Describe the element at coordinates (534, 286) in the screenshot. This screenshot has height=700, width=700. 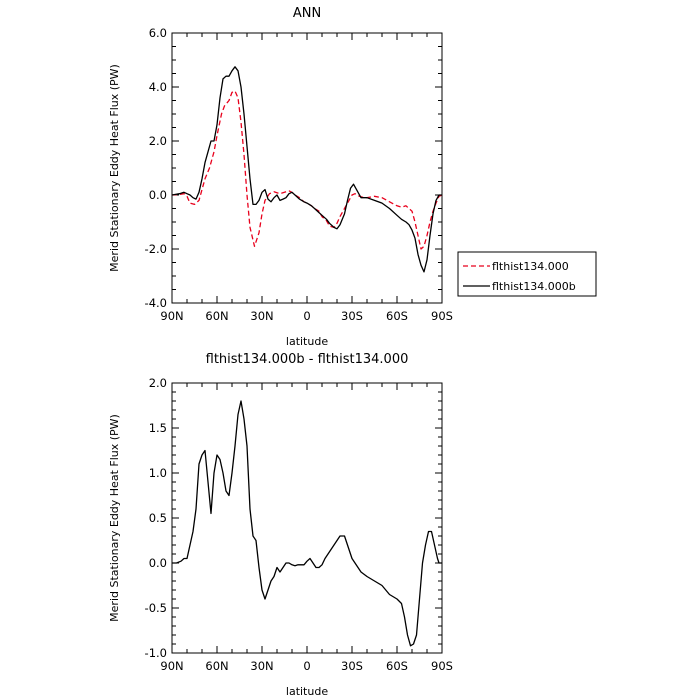
I see `legend-label: flthist134.000b` at that location.